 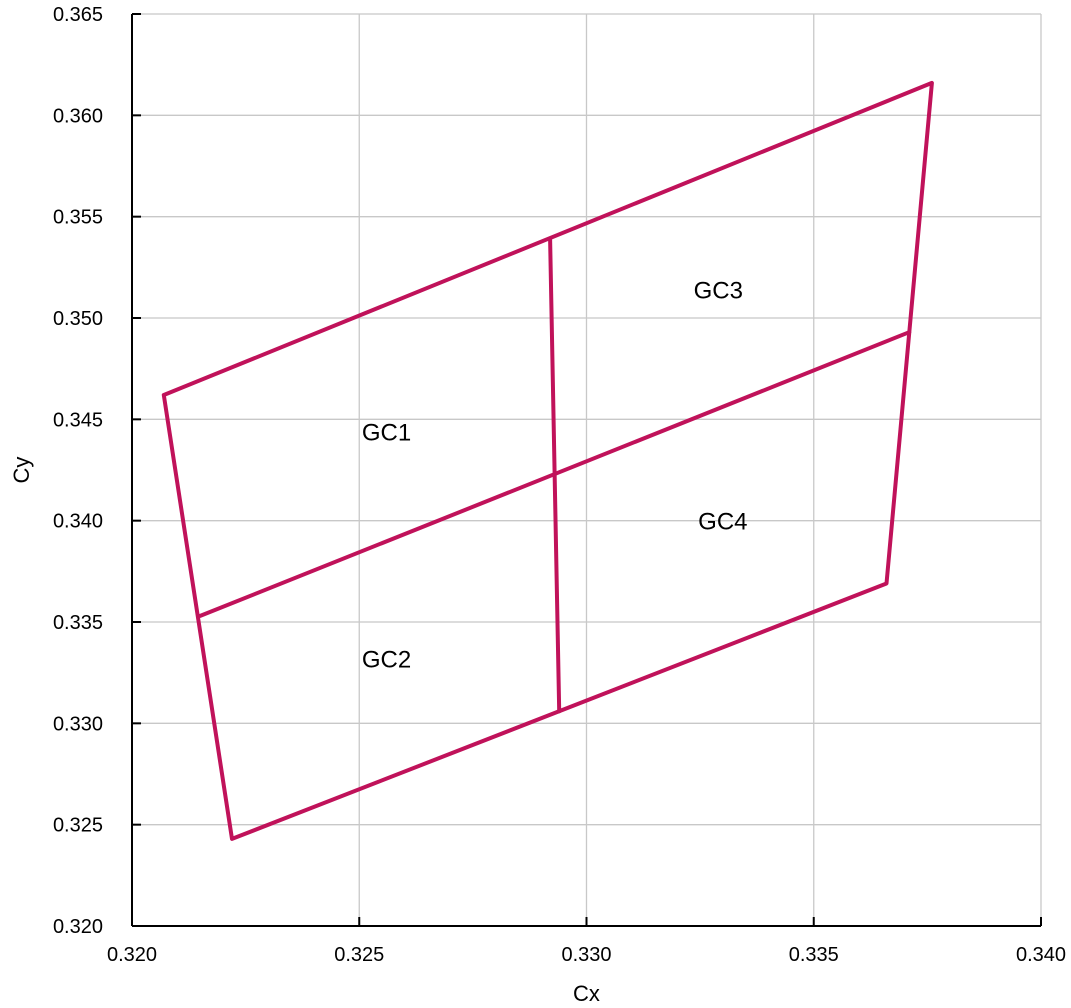 What do you see at coordinates (78, 319) in the screenshot?
I see `y-tick-label: 0.350` at bounding box center [78, 319].